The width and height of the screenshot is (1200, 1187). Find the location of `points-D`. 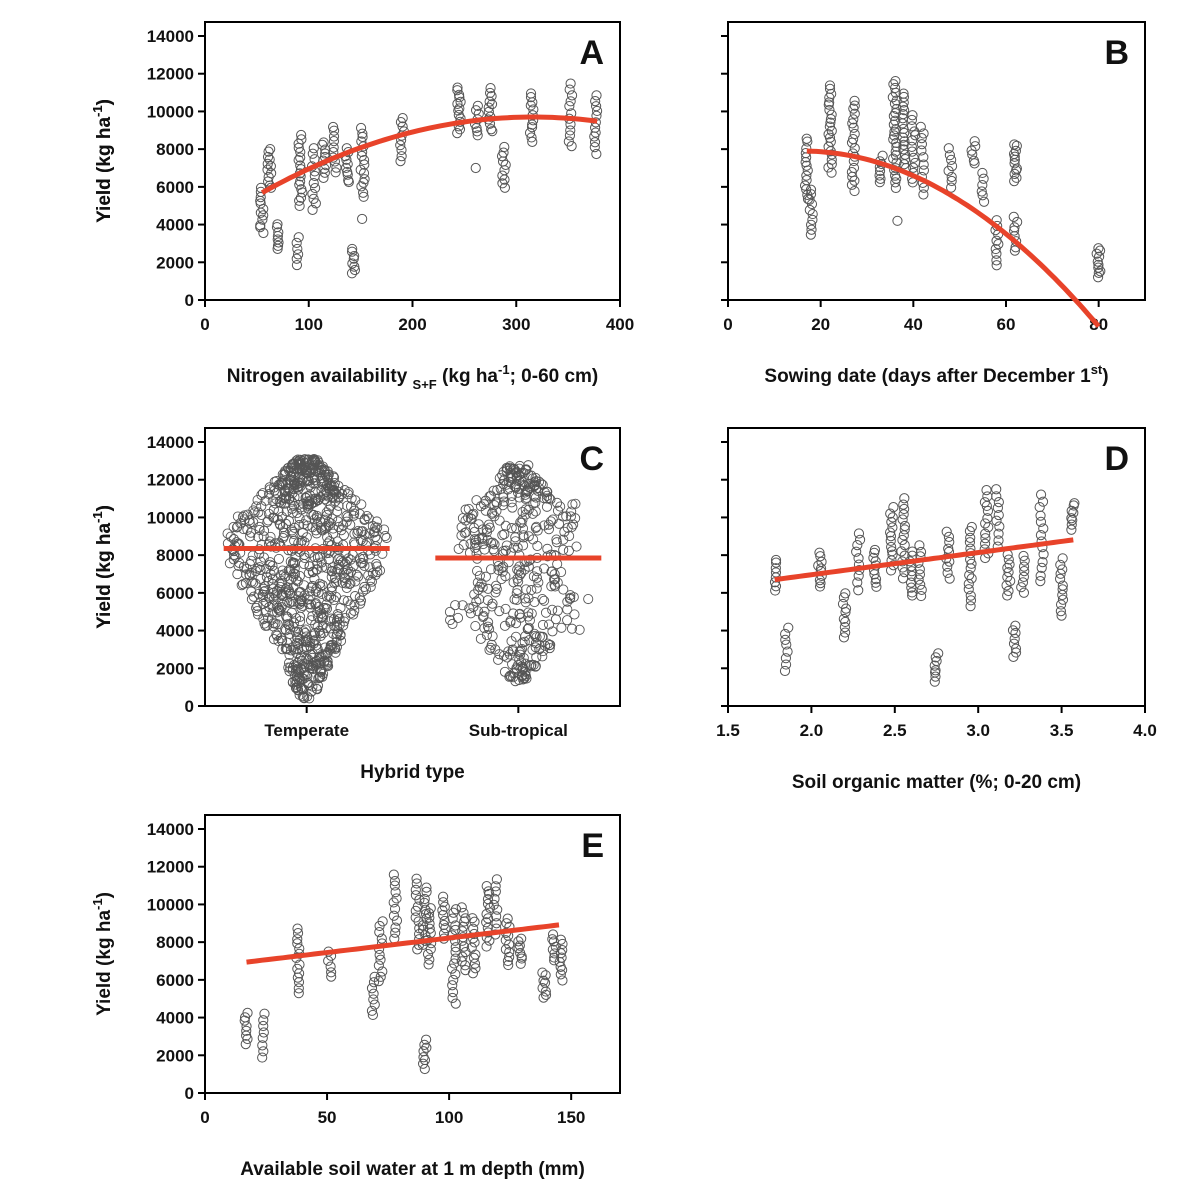

points-D is located at coordinates (924, 585).